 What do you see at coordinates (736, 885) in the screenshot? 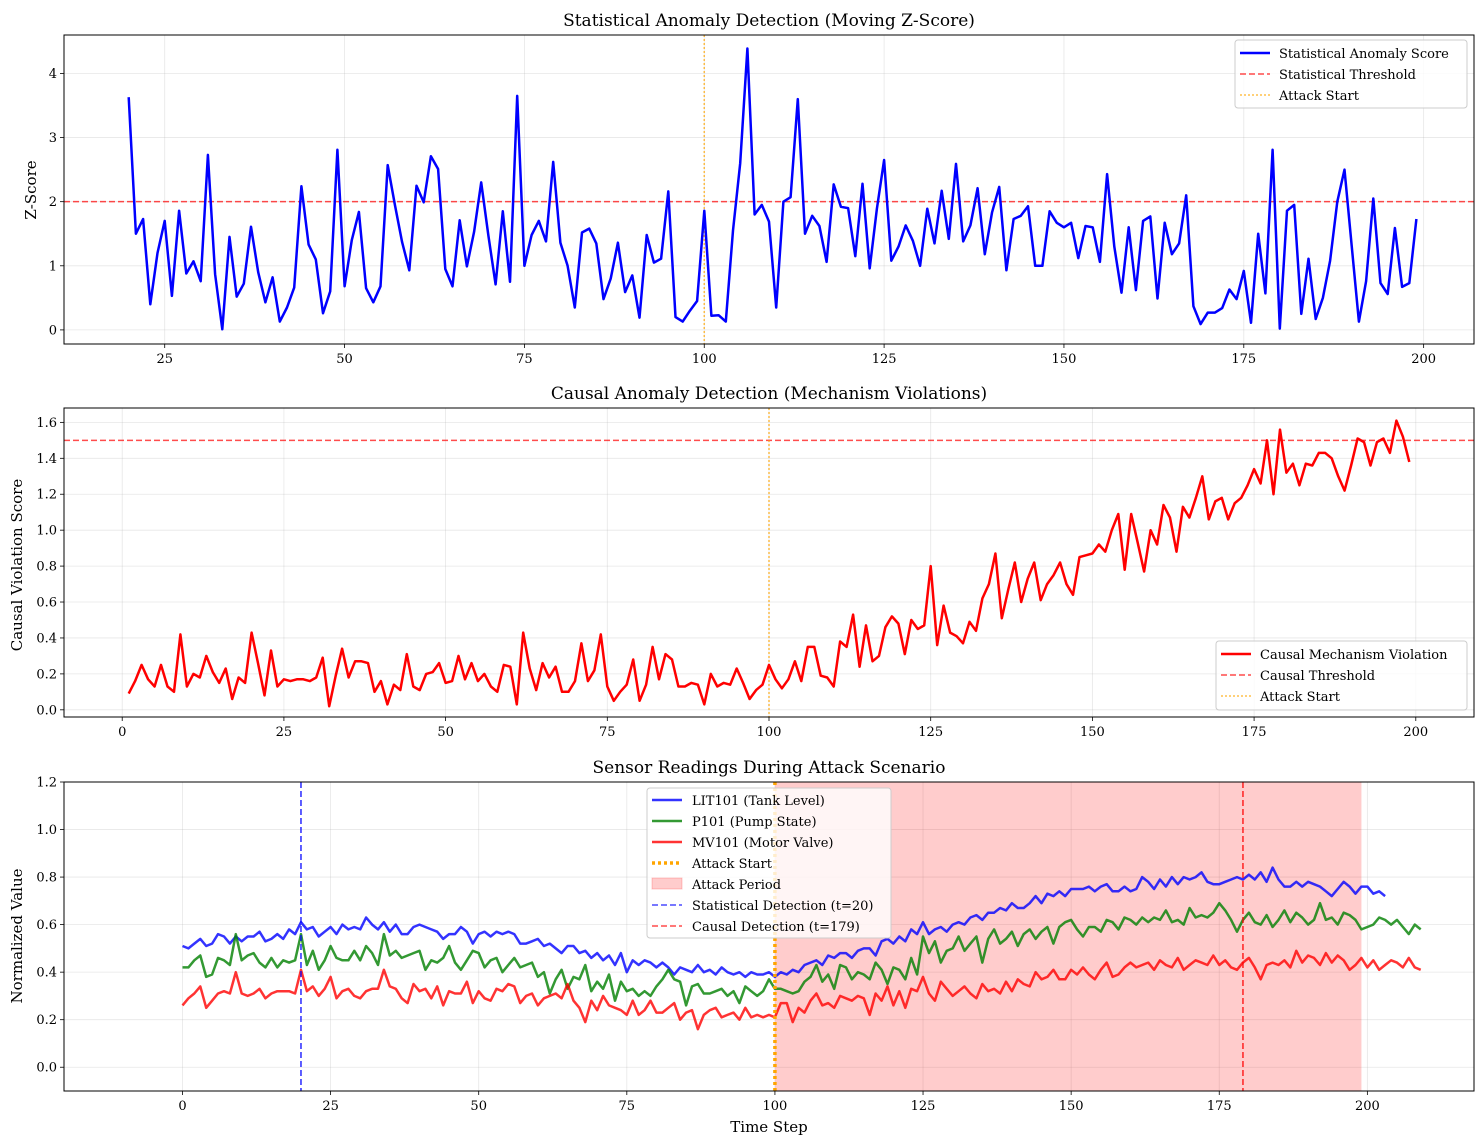
I see `legend-label-attack-period: Attack Period` at bounding box center [736, 885].